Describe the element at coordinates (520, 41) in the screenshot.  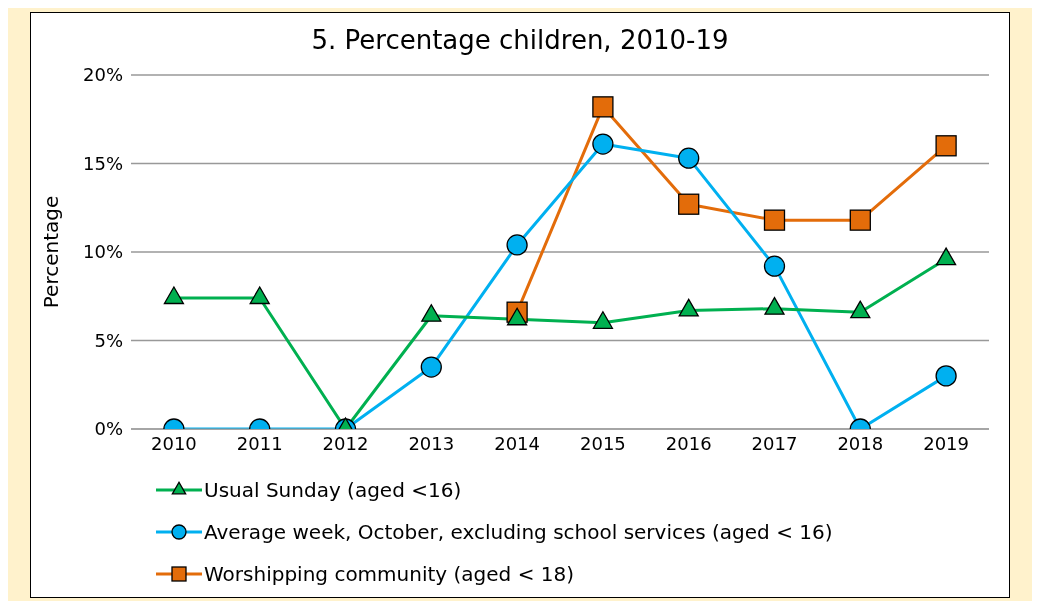
I see `chart-title: 5. Percentage children, 2010-19` at that location.